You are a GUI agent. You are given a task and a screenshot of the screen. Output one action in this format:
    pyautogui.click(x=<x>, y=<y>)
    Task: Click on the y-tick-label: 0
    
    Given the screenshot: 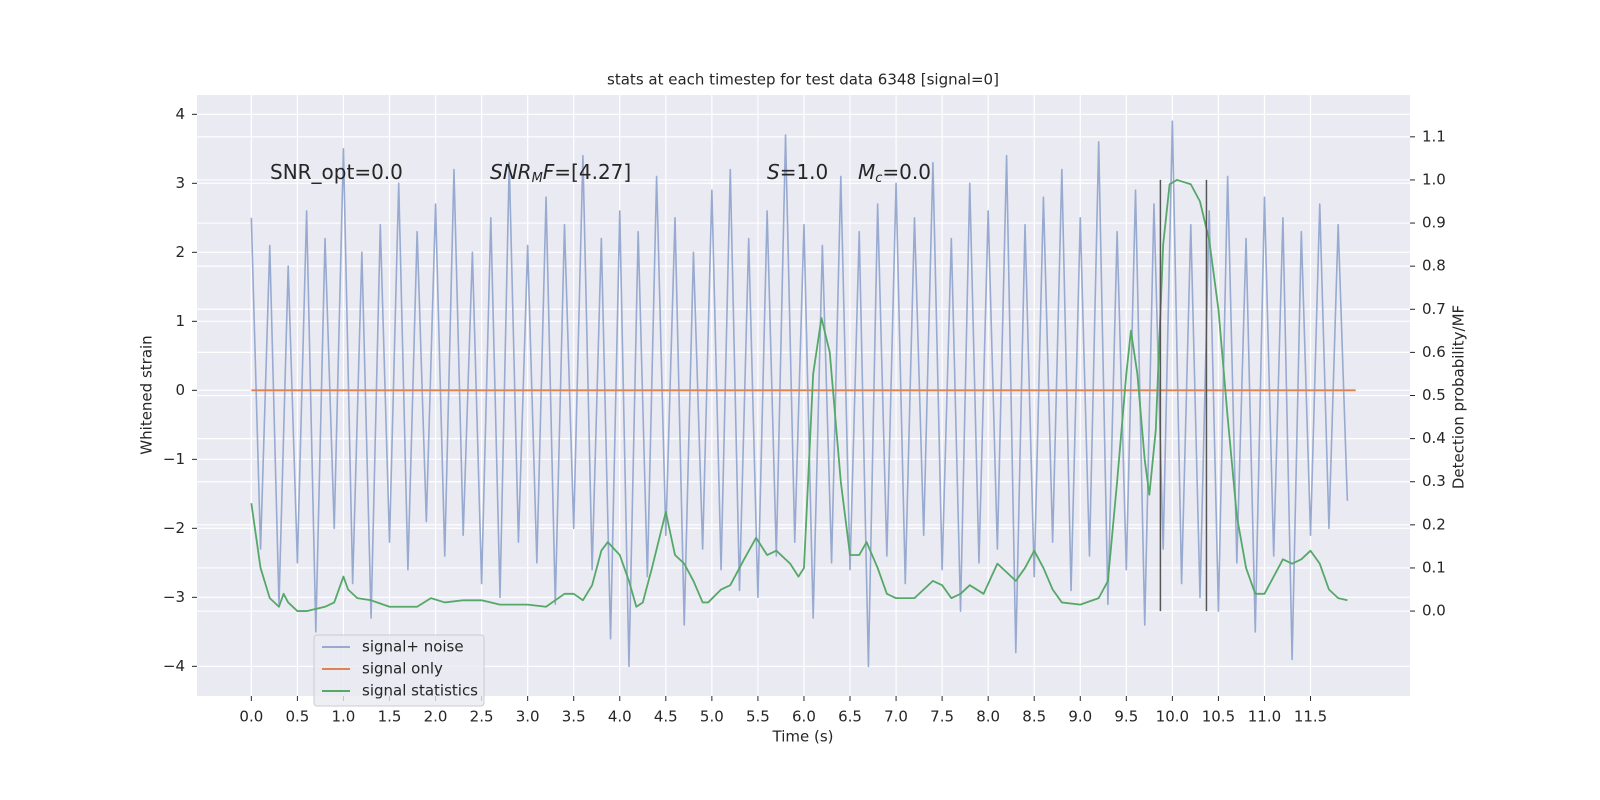 What is the action you would take?
    pyautogui.click(x=180, y=390)
    